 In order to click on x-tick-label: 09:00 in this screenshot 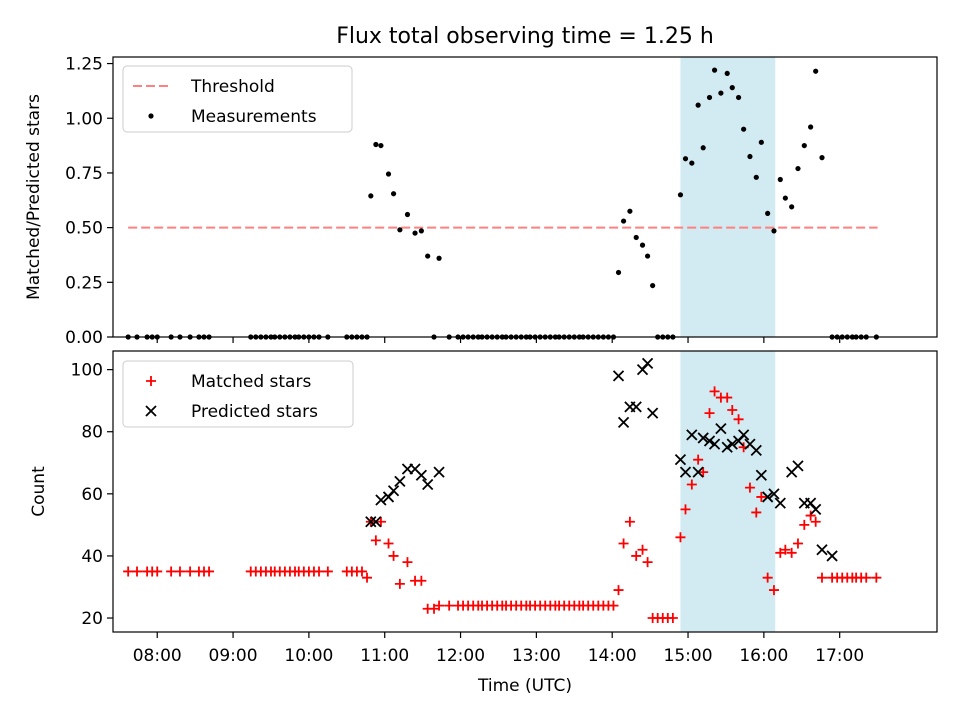, I will do `click(233, 656)`.